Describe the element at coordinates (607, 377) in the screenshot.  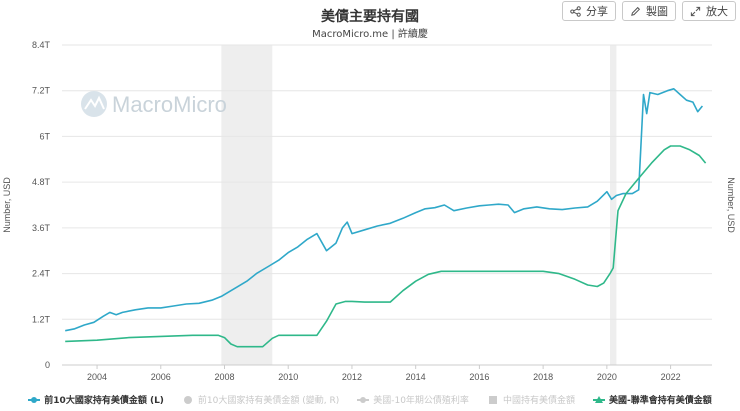
I see `x-tick-label: 2020` at that location.